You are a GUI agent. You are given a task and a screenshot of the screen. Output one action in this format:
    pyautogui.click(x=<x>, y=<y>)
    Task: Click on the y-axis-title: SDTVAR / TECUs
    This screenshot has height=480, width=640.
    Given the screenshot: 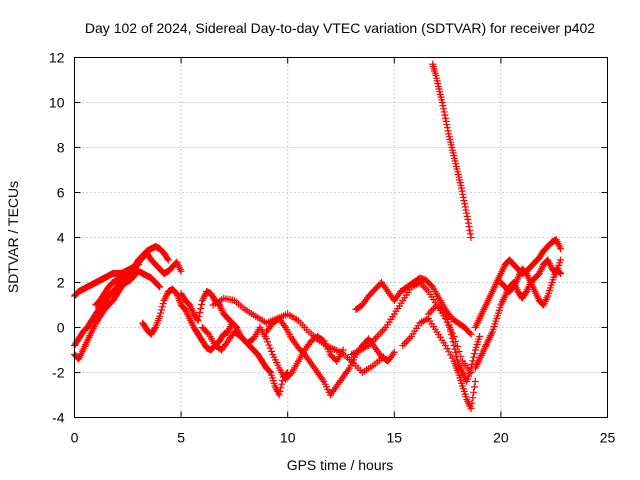 What is the action you would take?
    pyautogui.click(x=13, y=237)
    